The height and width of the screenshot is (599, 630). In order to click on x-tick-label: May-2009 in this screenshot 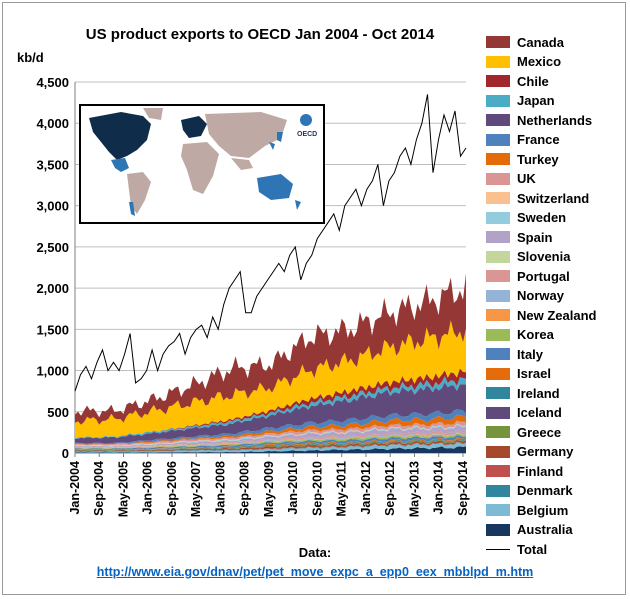, I will do `click(269, 489)`.